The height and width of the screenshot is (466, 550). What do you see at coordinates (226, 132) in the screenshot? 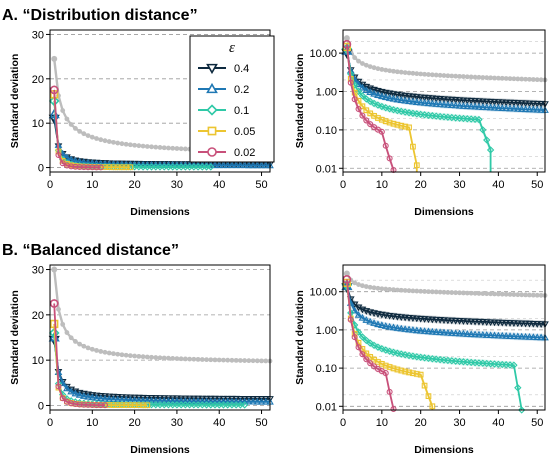
I see `legend-entry: 0.05` at bounding box center [226, 132].